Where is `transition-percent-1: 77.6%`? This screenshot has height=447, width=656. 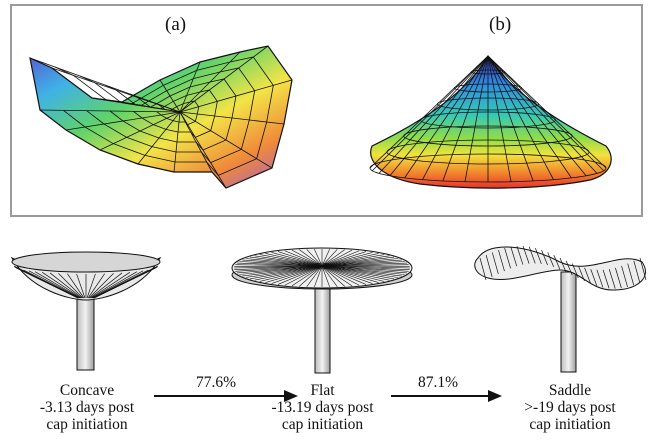
transition-percent-1: 77.6% is located at coordinates (216, 382).